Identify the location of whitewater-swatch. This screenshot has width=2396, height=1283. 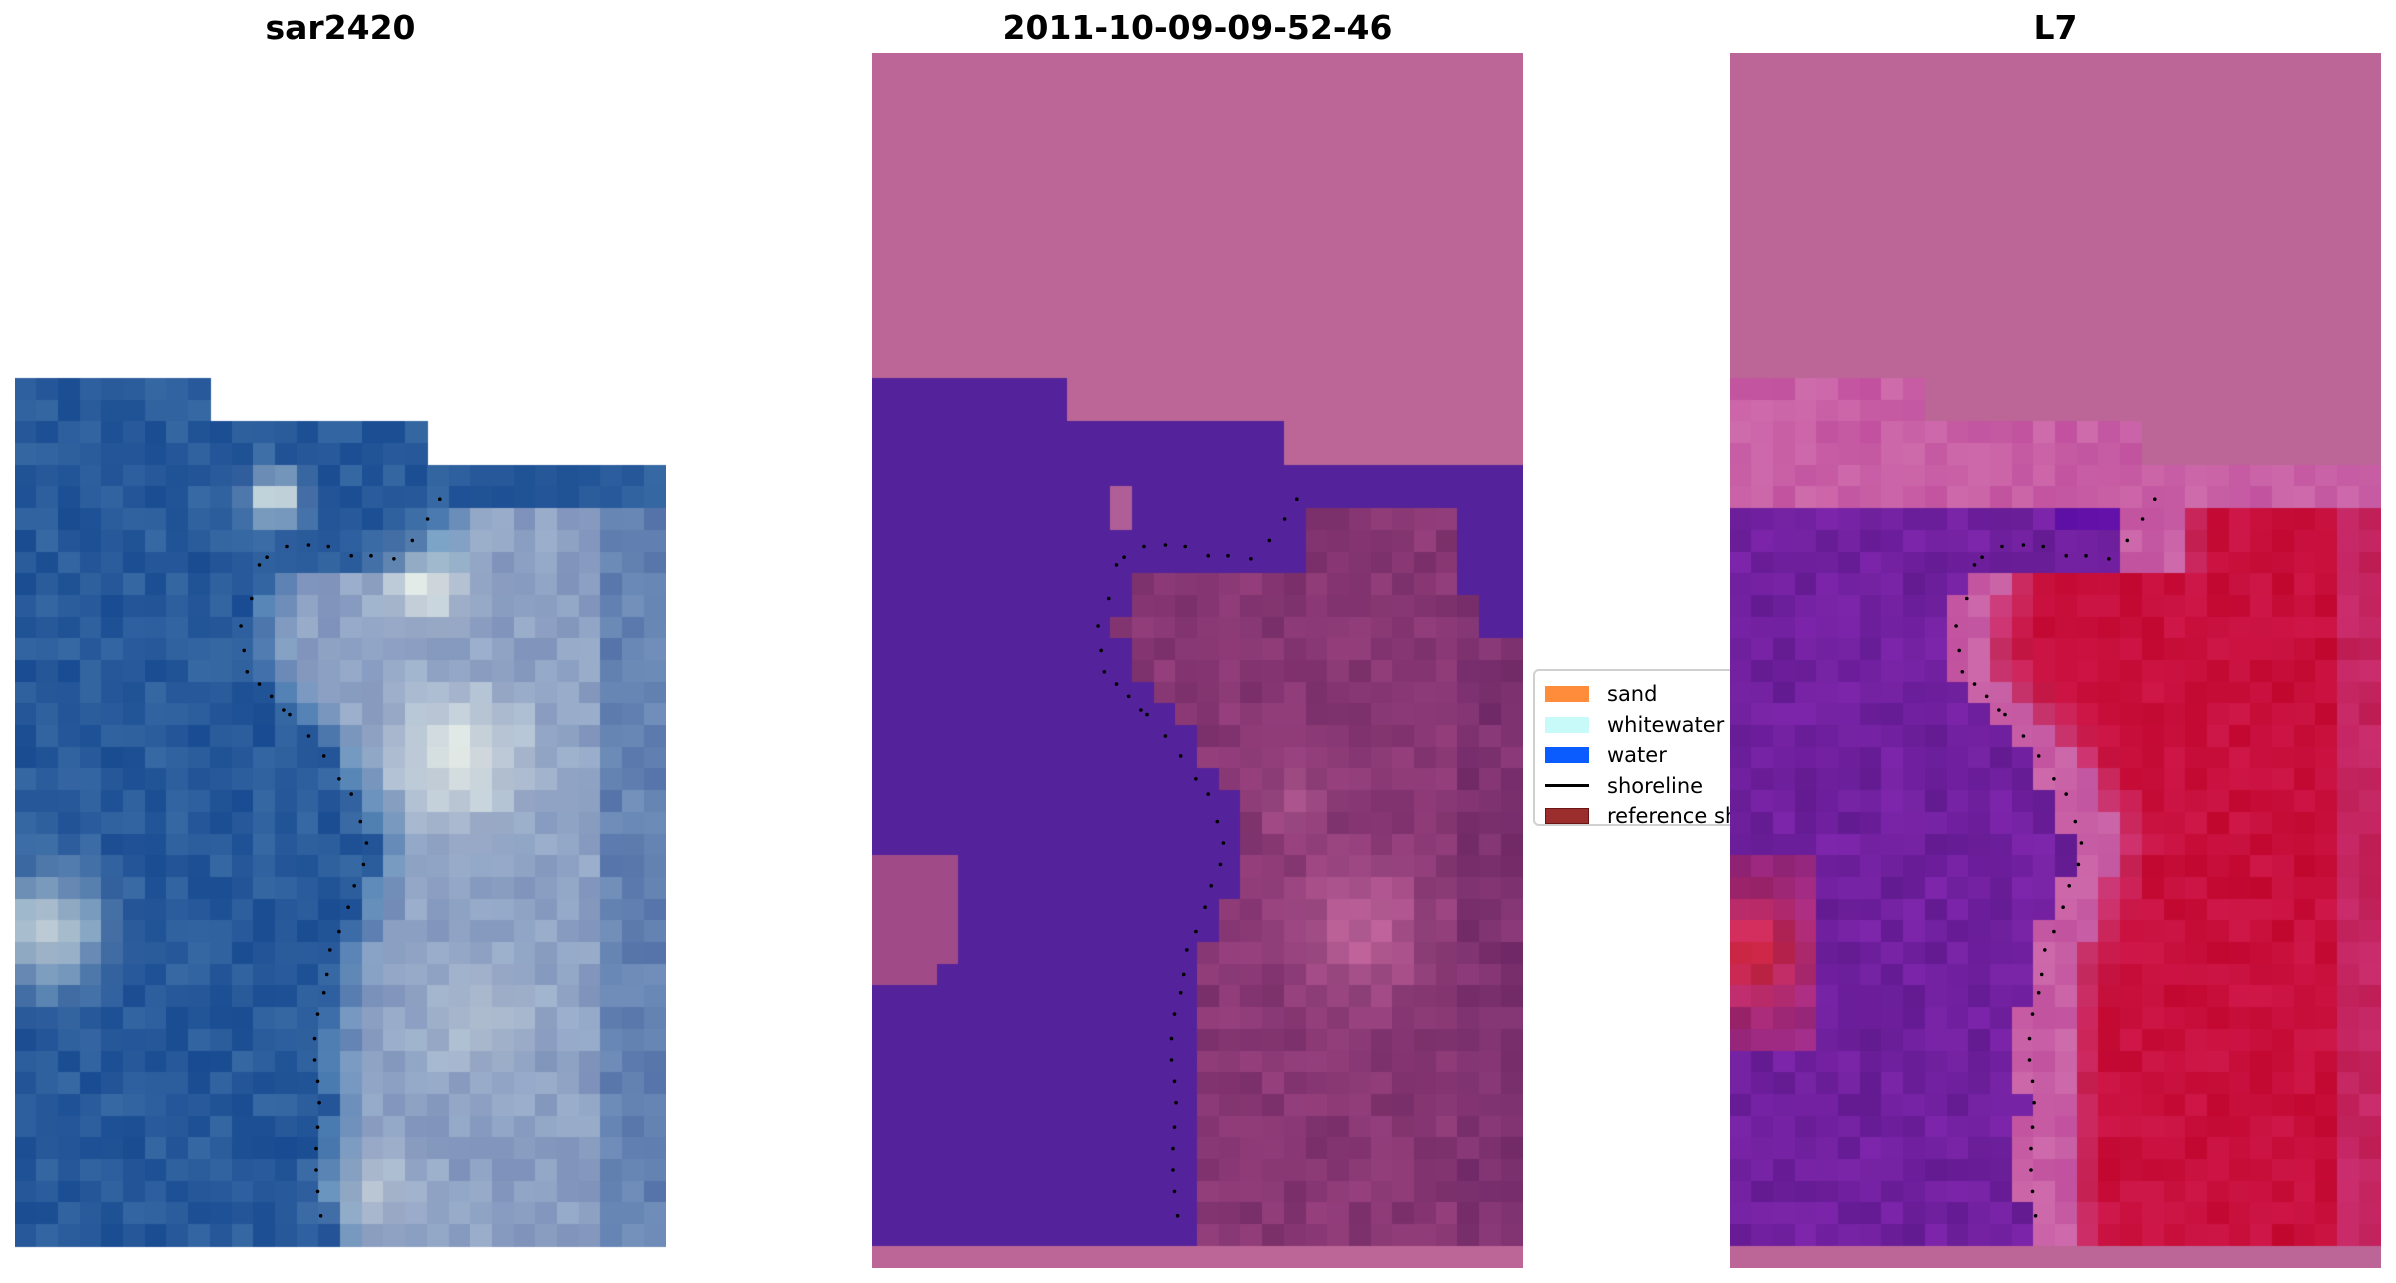
(1567, 724).